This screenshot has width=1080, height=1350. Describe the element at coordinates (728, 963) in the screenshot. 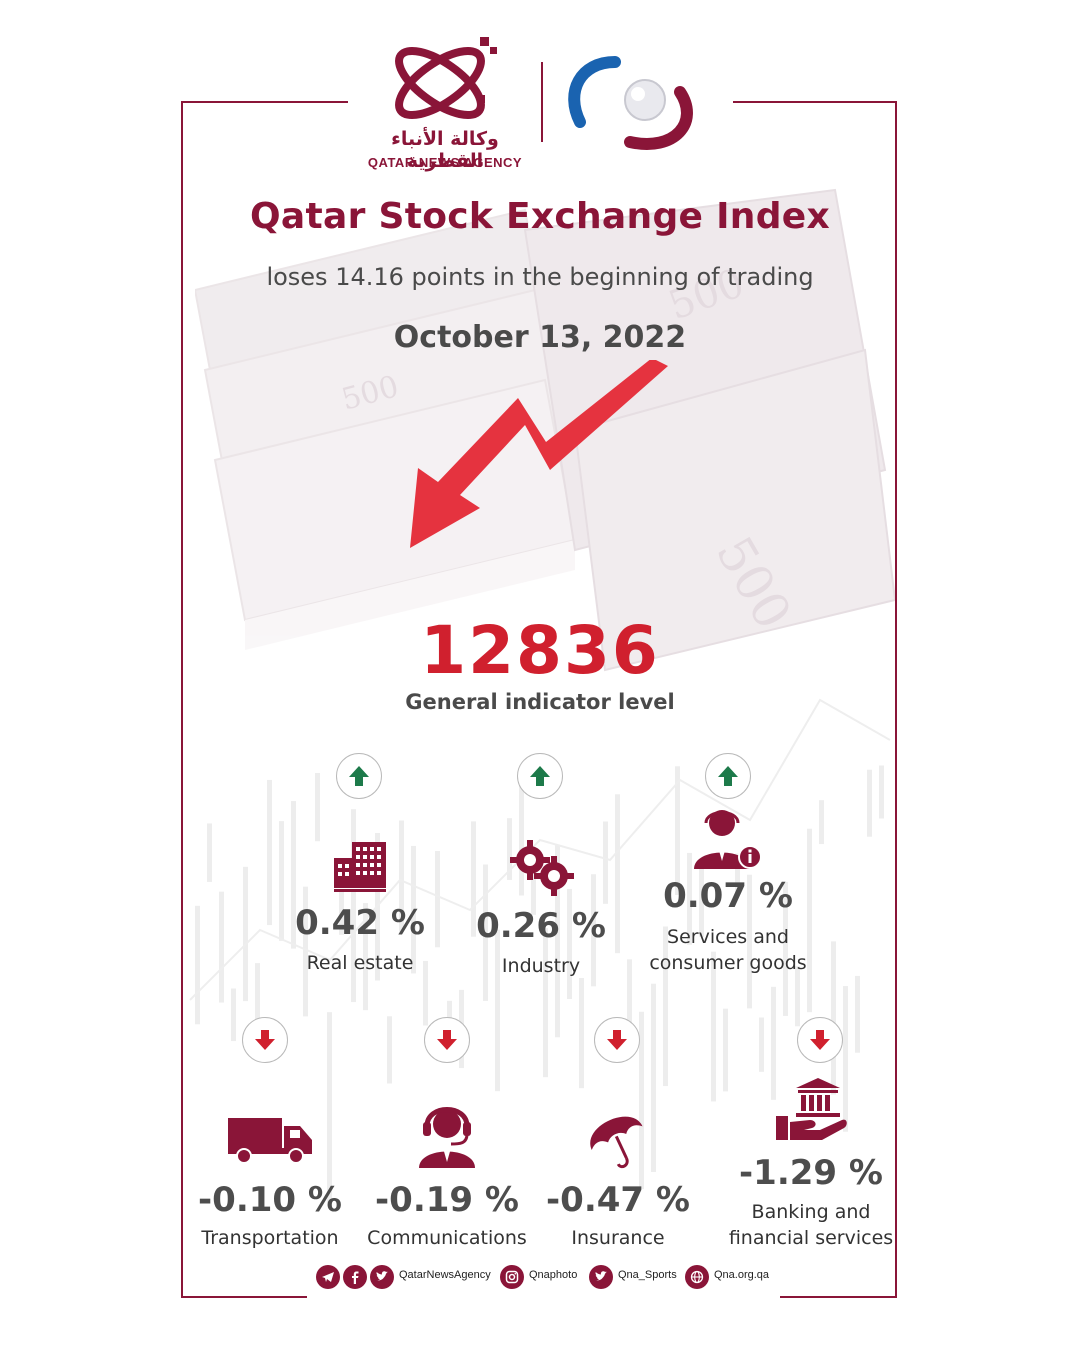

I see `sector-label-services-line2: consumer goods` at that location.